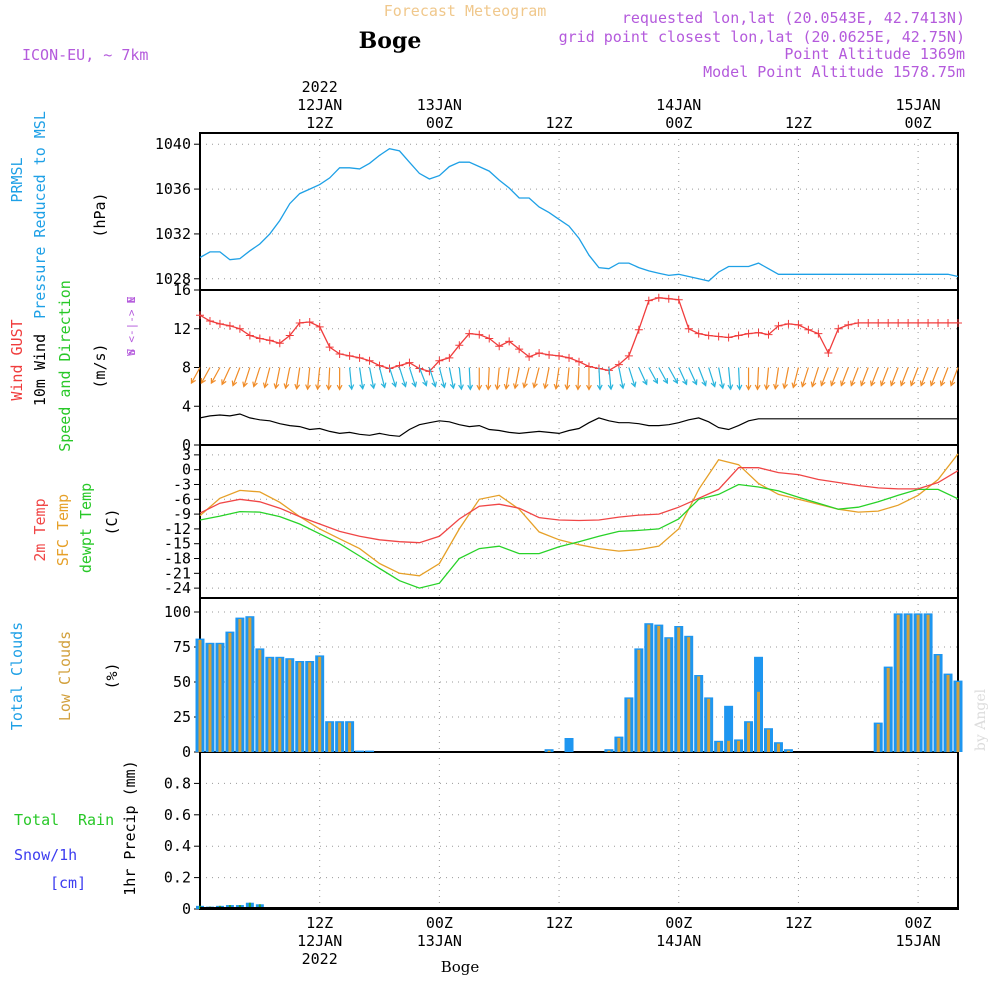 Image resolution: width=1000 pixels, height=1000 pixels. Describe the element at coordinates (76, 528) in the screenshot. I see `temp-labels: 2m Temp SFC Temp dewpt Temp (C)` at that location.